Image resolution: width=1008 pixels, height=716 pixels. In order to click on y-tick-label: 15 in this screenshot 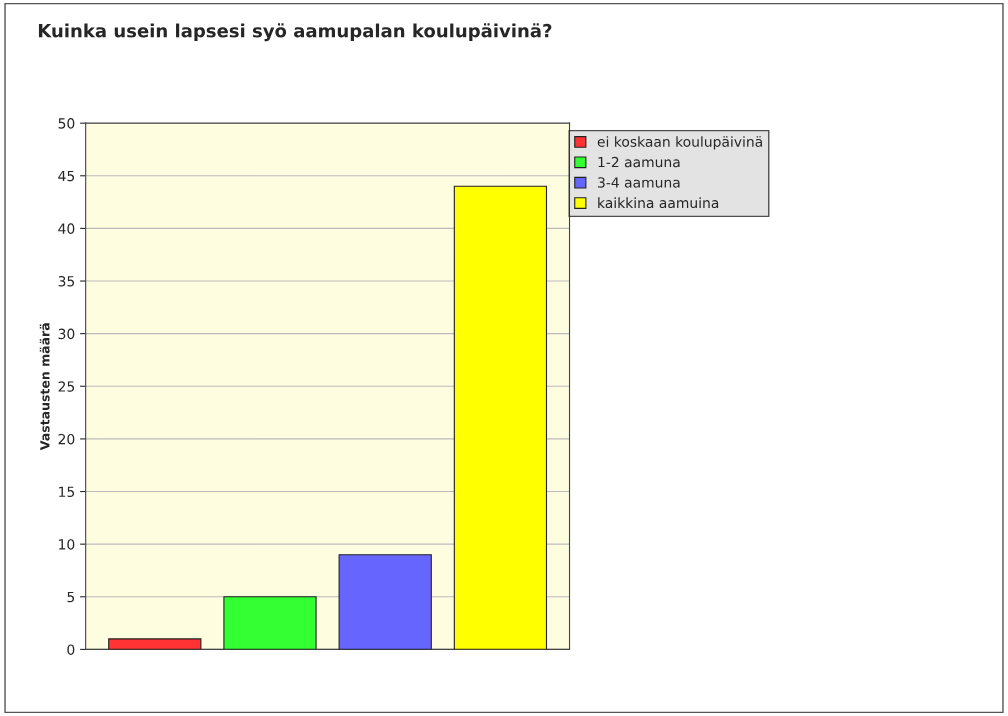, I will do `click(67, 492)`.